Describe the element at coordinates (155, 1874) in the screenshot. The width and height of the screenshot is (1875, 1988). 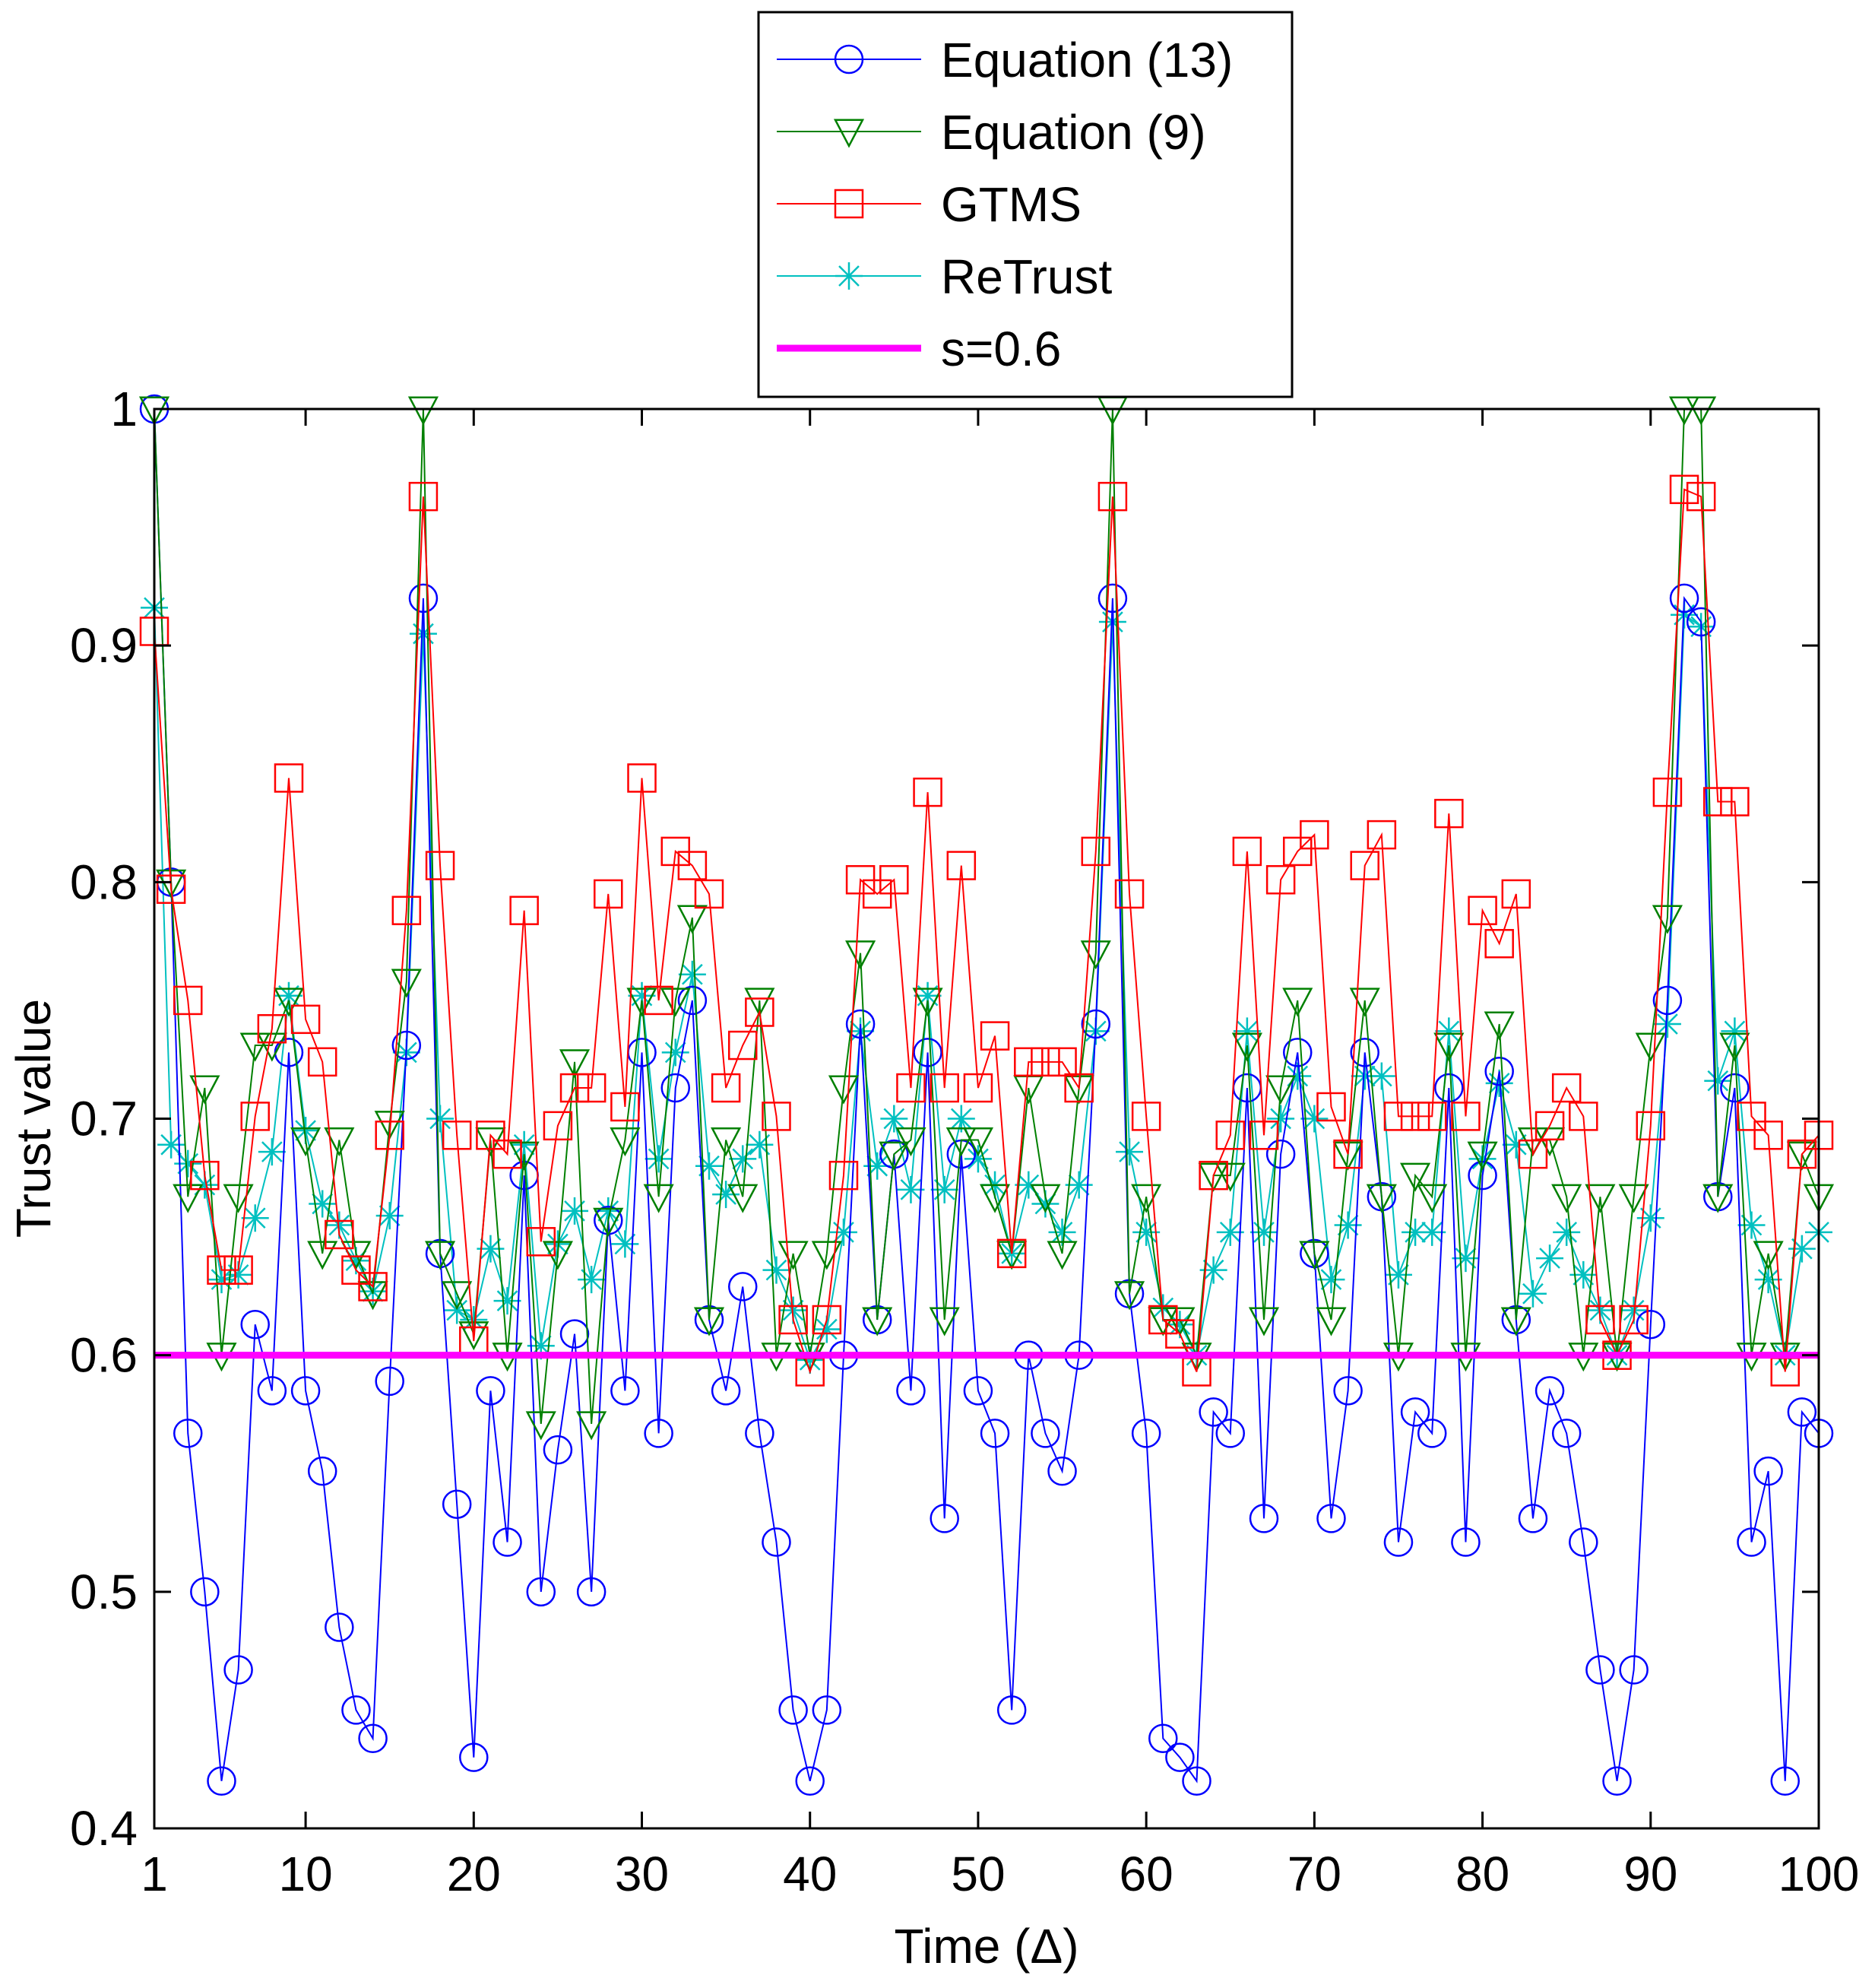
I see `x-tick-label: 1` at that location.